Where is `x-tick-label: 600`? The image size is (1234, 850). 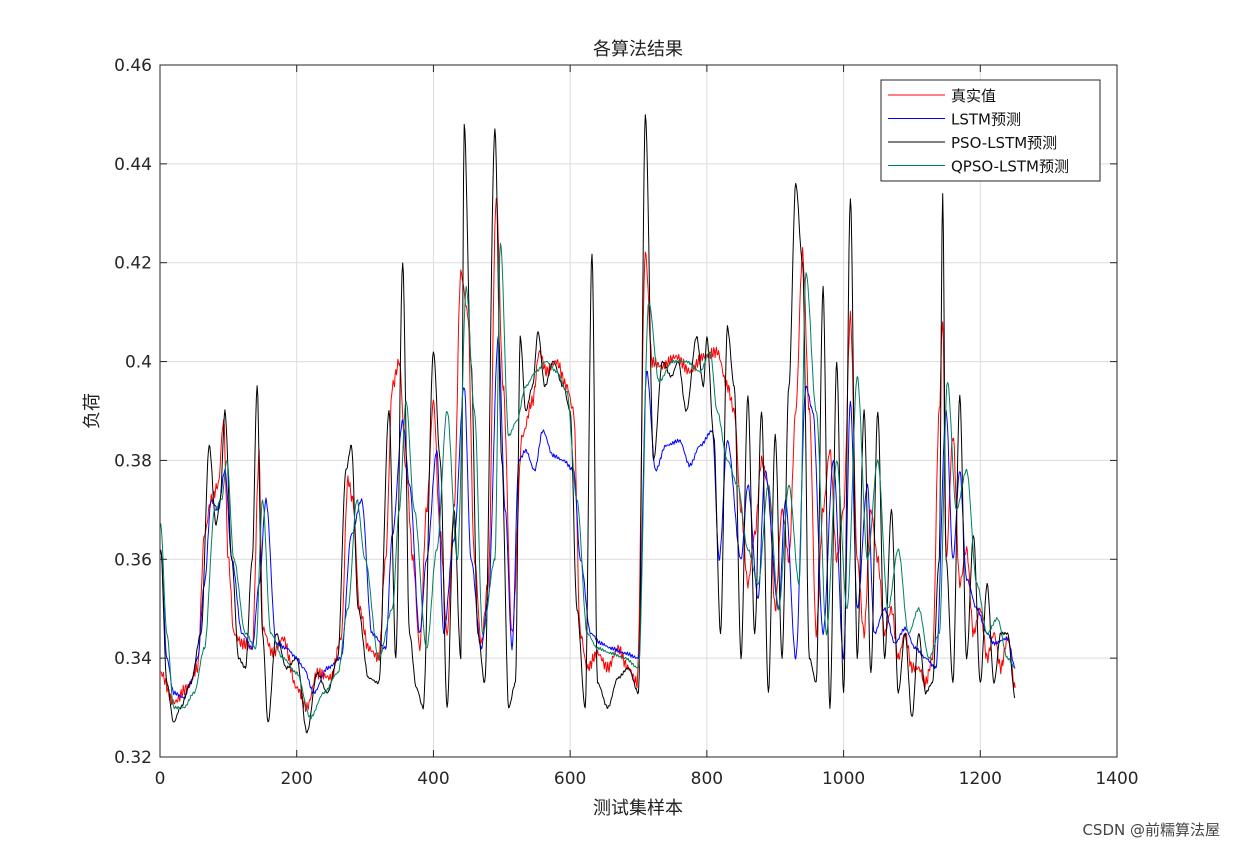
x-tick-label: 600 is located at coordinates (570, 779).